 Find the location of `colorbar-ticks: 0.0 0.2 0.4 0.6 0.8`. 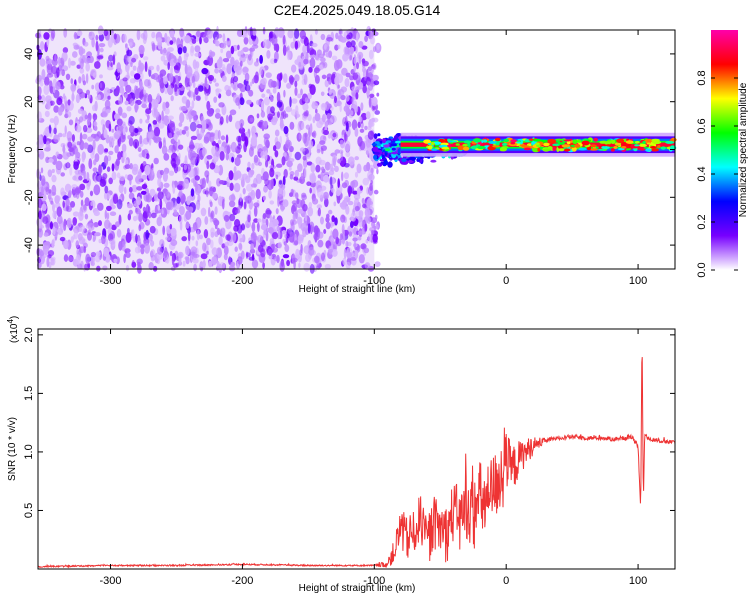

colorbar-ticks: 0.0 0.2 0.4 0.6 0.8 is located at coordinates (717, 174).